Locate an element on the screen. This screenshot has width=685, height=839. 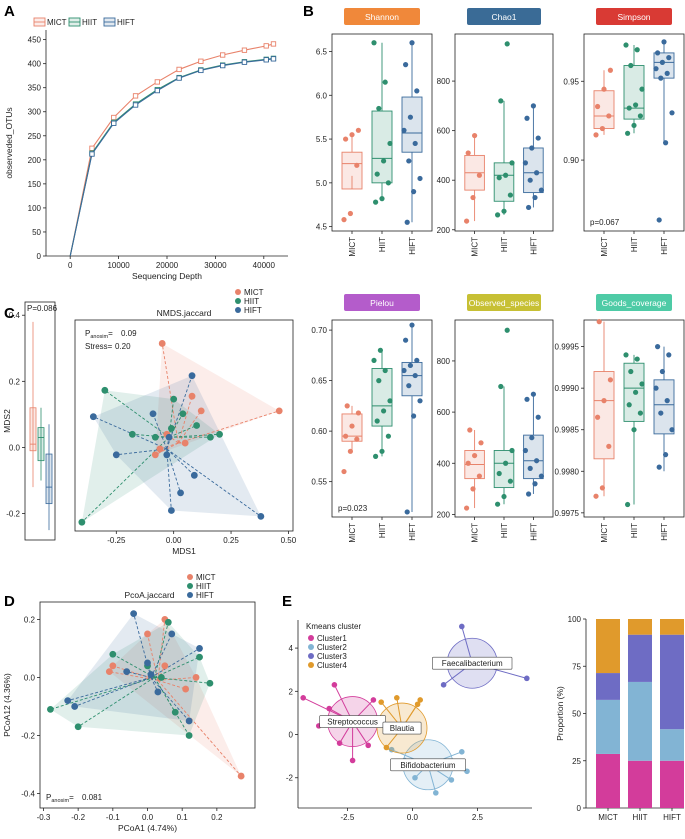
ebar-segment-Cluster1 is located at coordinates (608, 780).